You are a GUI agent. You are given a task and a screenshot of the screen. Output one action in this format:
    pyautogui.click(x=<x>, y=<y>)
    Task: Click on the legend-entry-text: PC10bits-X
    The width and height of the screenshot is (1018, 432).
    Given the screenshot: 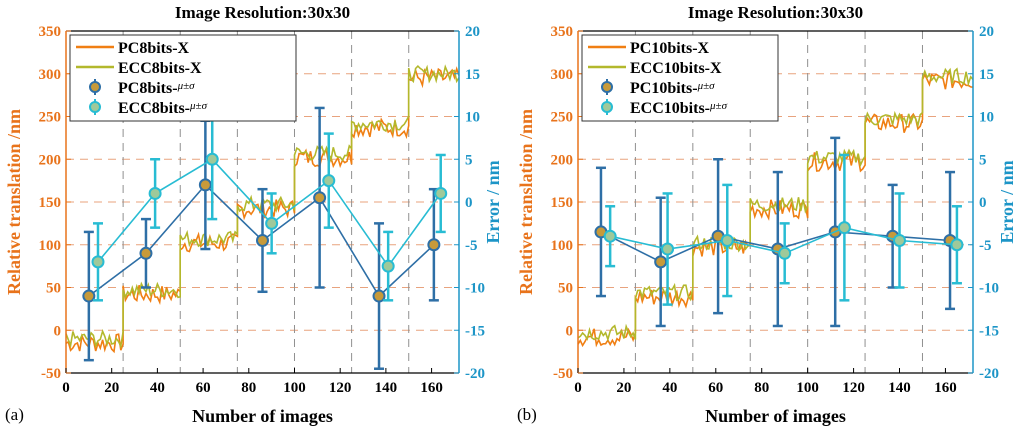 What is the action you would take?
    pyautogui.click(x=670, y=48)
    